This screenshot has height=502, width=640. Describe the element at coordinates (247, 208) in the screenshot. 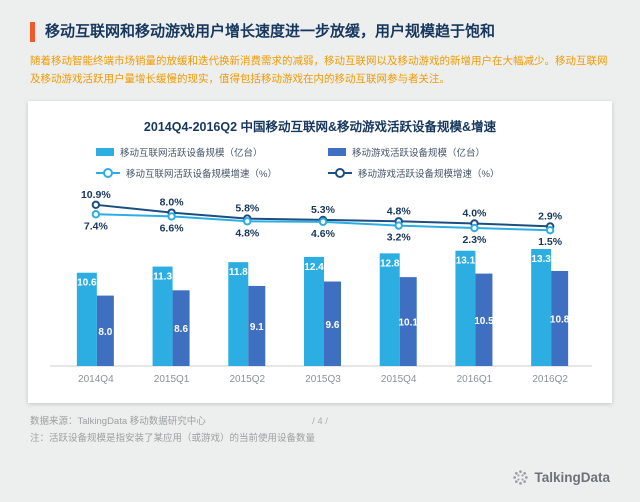

I see `svg-text: 5.8%` at that location.